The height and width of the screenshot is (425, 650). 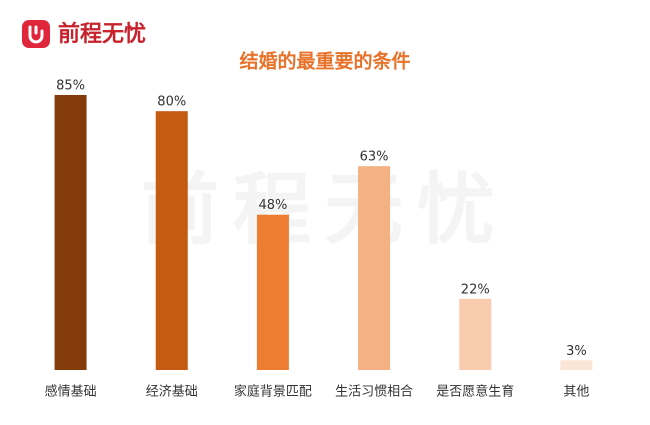 What do you see at coordinates (324, 61) in the screenshot?
I see `chart-title: 结婚的最重要的条件` at bounding box center [324, 61].